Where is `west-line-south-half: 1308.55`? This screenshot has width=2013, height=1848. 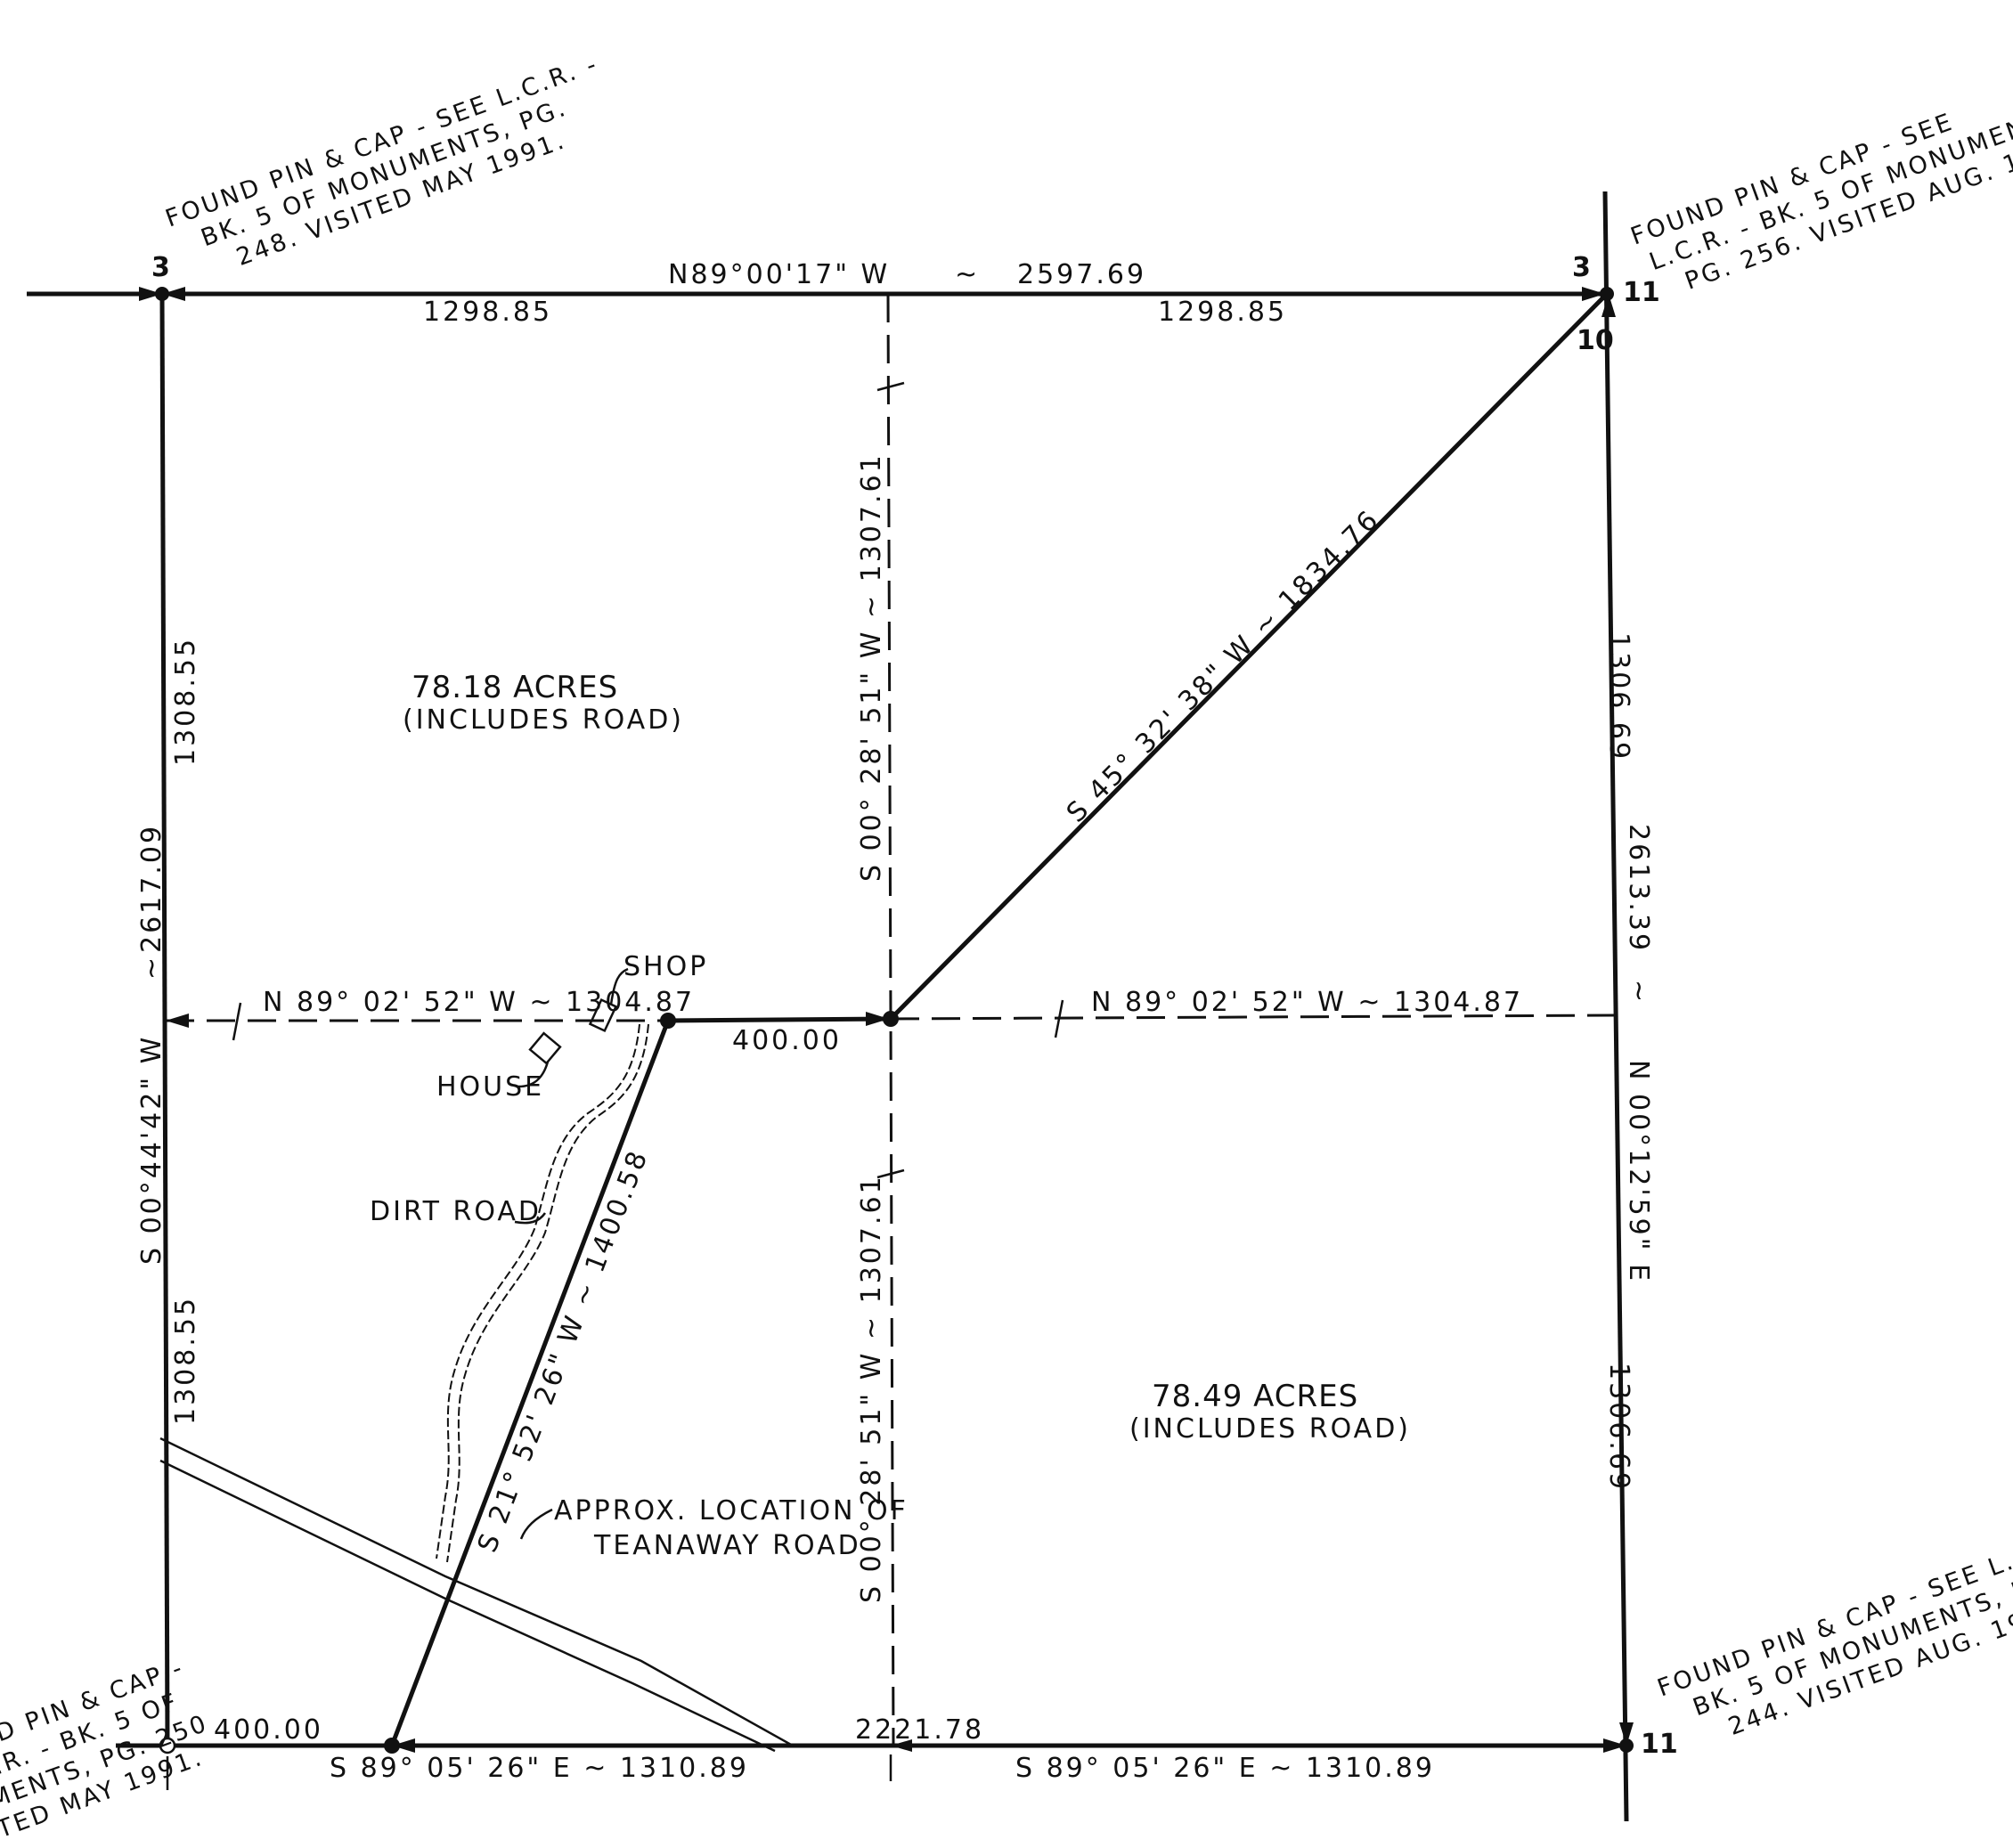 west-line-south-half: 1308.55 is located at coordinates (185, 1360).